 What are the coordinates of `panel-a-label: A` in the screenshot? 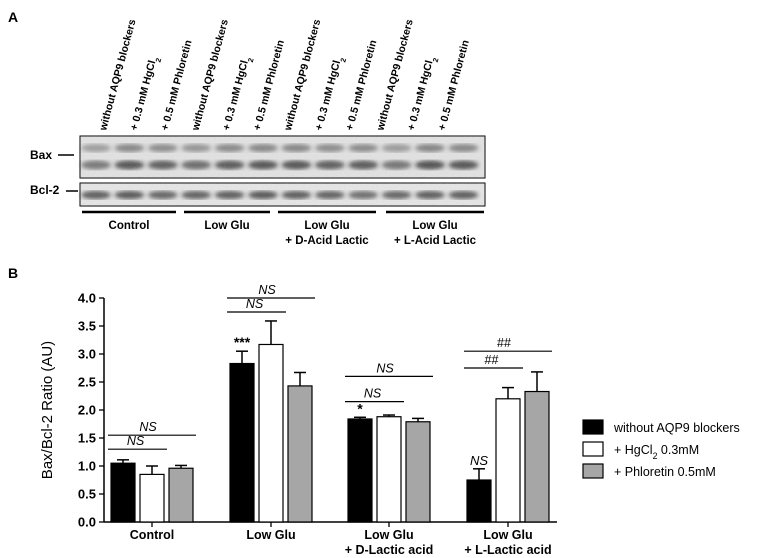 It's located at (13, 17).